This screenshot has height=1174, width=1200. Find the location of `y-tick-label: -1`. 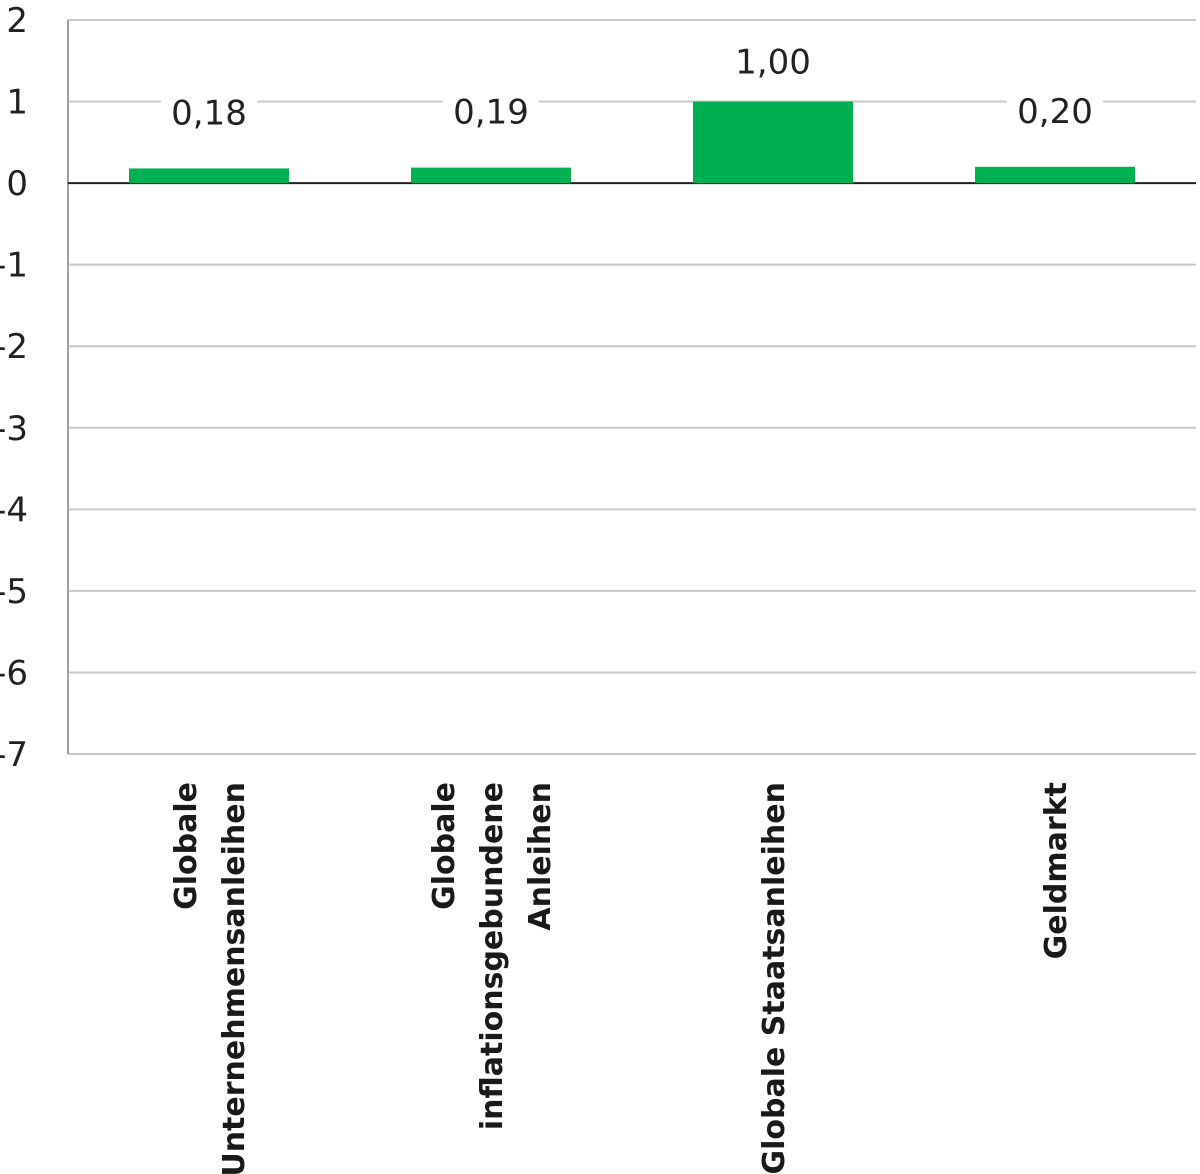

y-tick-label: -1 is located at coordinates (14, 266).